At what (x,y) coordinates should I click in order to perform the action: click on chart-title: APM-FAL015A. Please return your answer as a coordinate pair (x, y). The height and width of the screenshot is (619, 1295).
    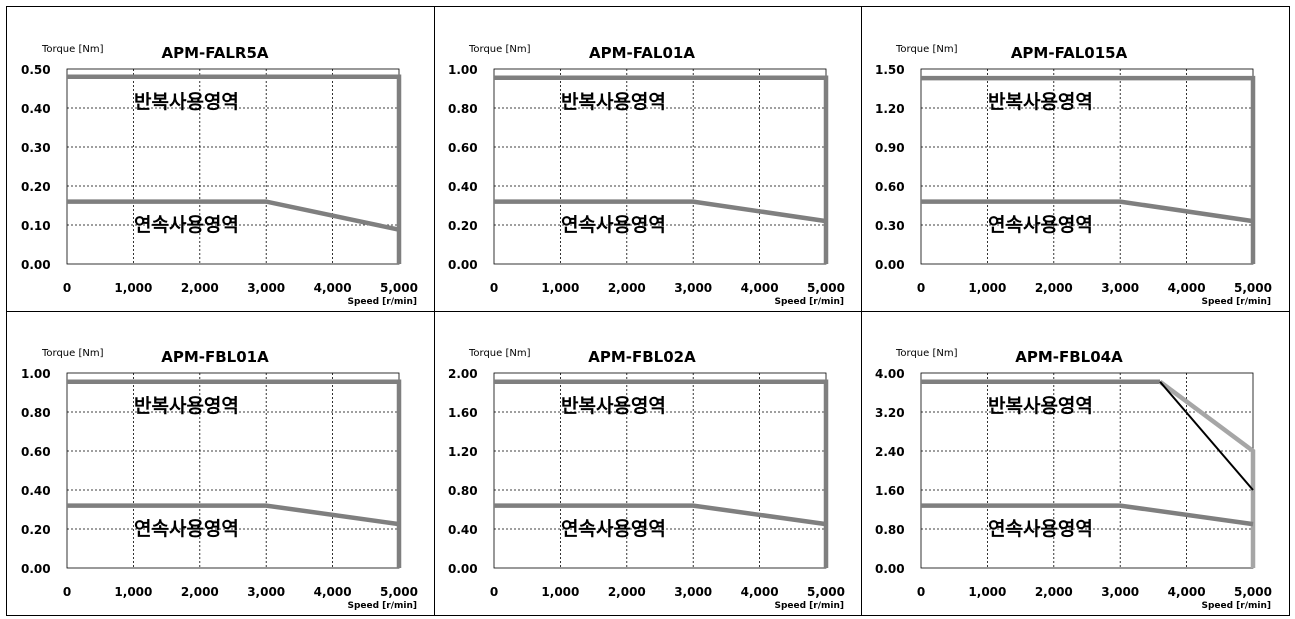
    Looking at the image, I should click on (1069, 53).